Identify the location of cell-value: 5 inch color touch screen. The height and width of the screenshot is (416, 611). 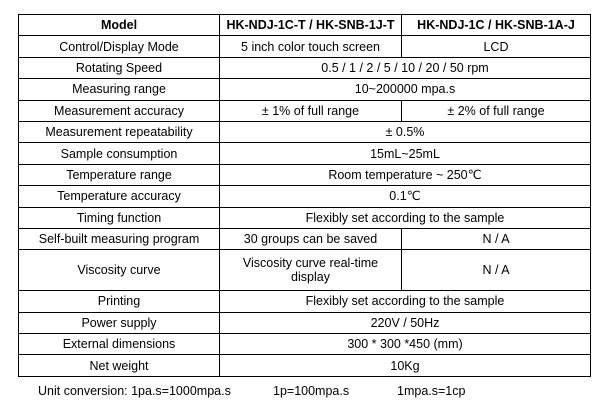
(310, 46).